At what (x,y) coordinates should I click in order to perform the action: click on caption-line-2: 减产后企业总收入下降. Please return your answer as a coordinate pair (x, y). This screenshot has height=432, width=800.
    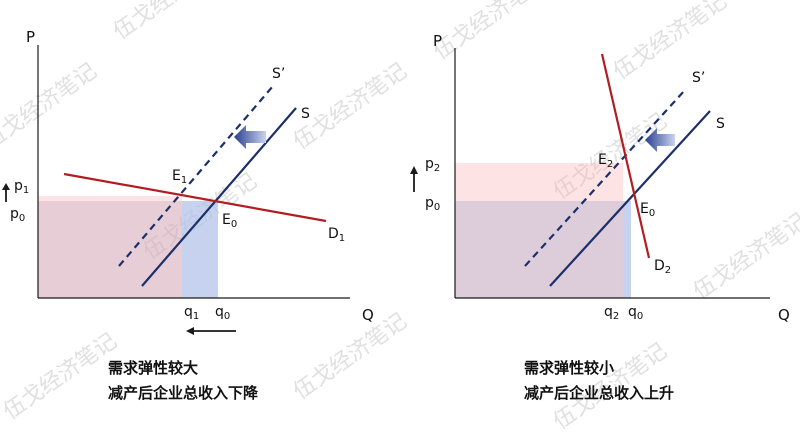
    Looking at the image, I should click on (183, 393).